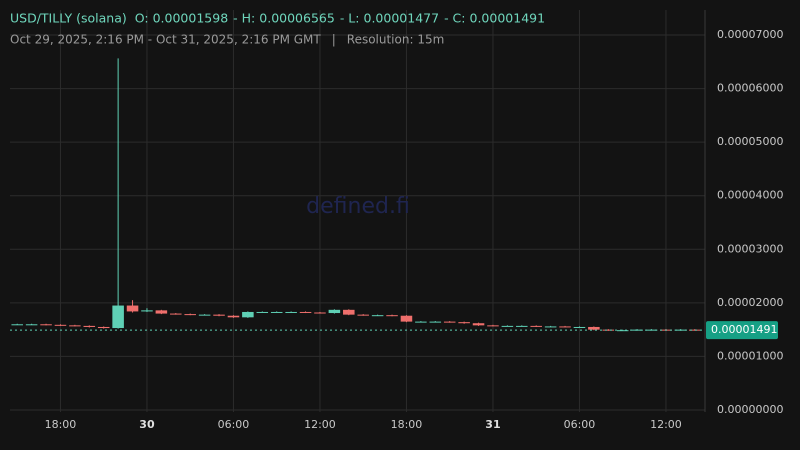  Describe the element at coordinates (350, 18) in the screenshot. I see `ohlc-label: - L:` at that location.